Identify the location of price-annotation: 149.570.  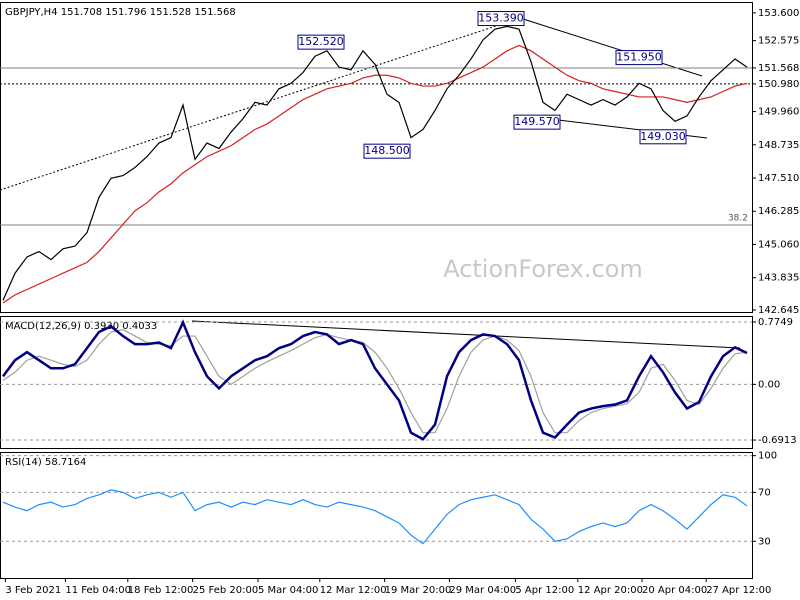
(537, 122).